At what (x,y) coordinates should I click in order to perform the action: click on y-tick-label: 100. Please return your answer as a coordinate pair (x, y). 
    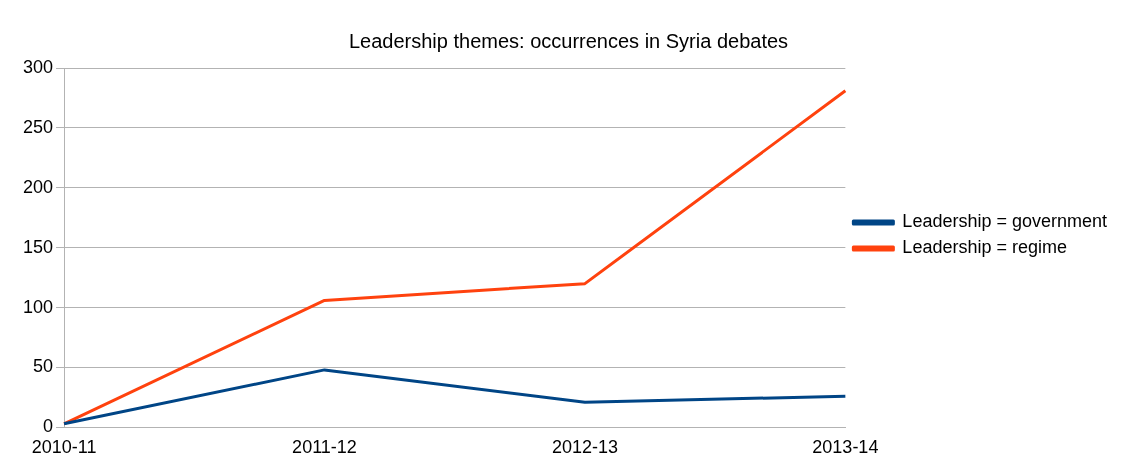
    Looking at the image, I should click on (38, 306).